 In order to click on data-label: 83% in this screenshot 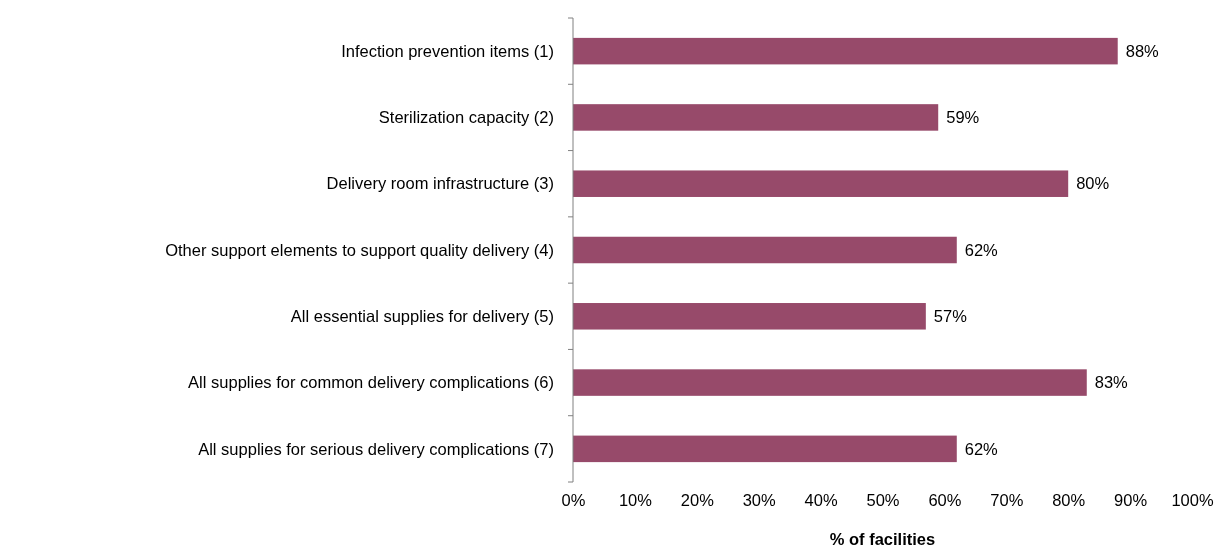, I will do `click(1111, 382)`.